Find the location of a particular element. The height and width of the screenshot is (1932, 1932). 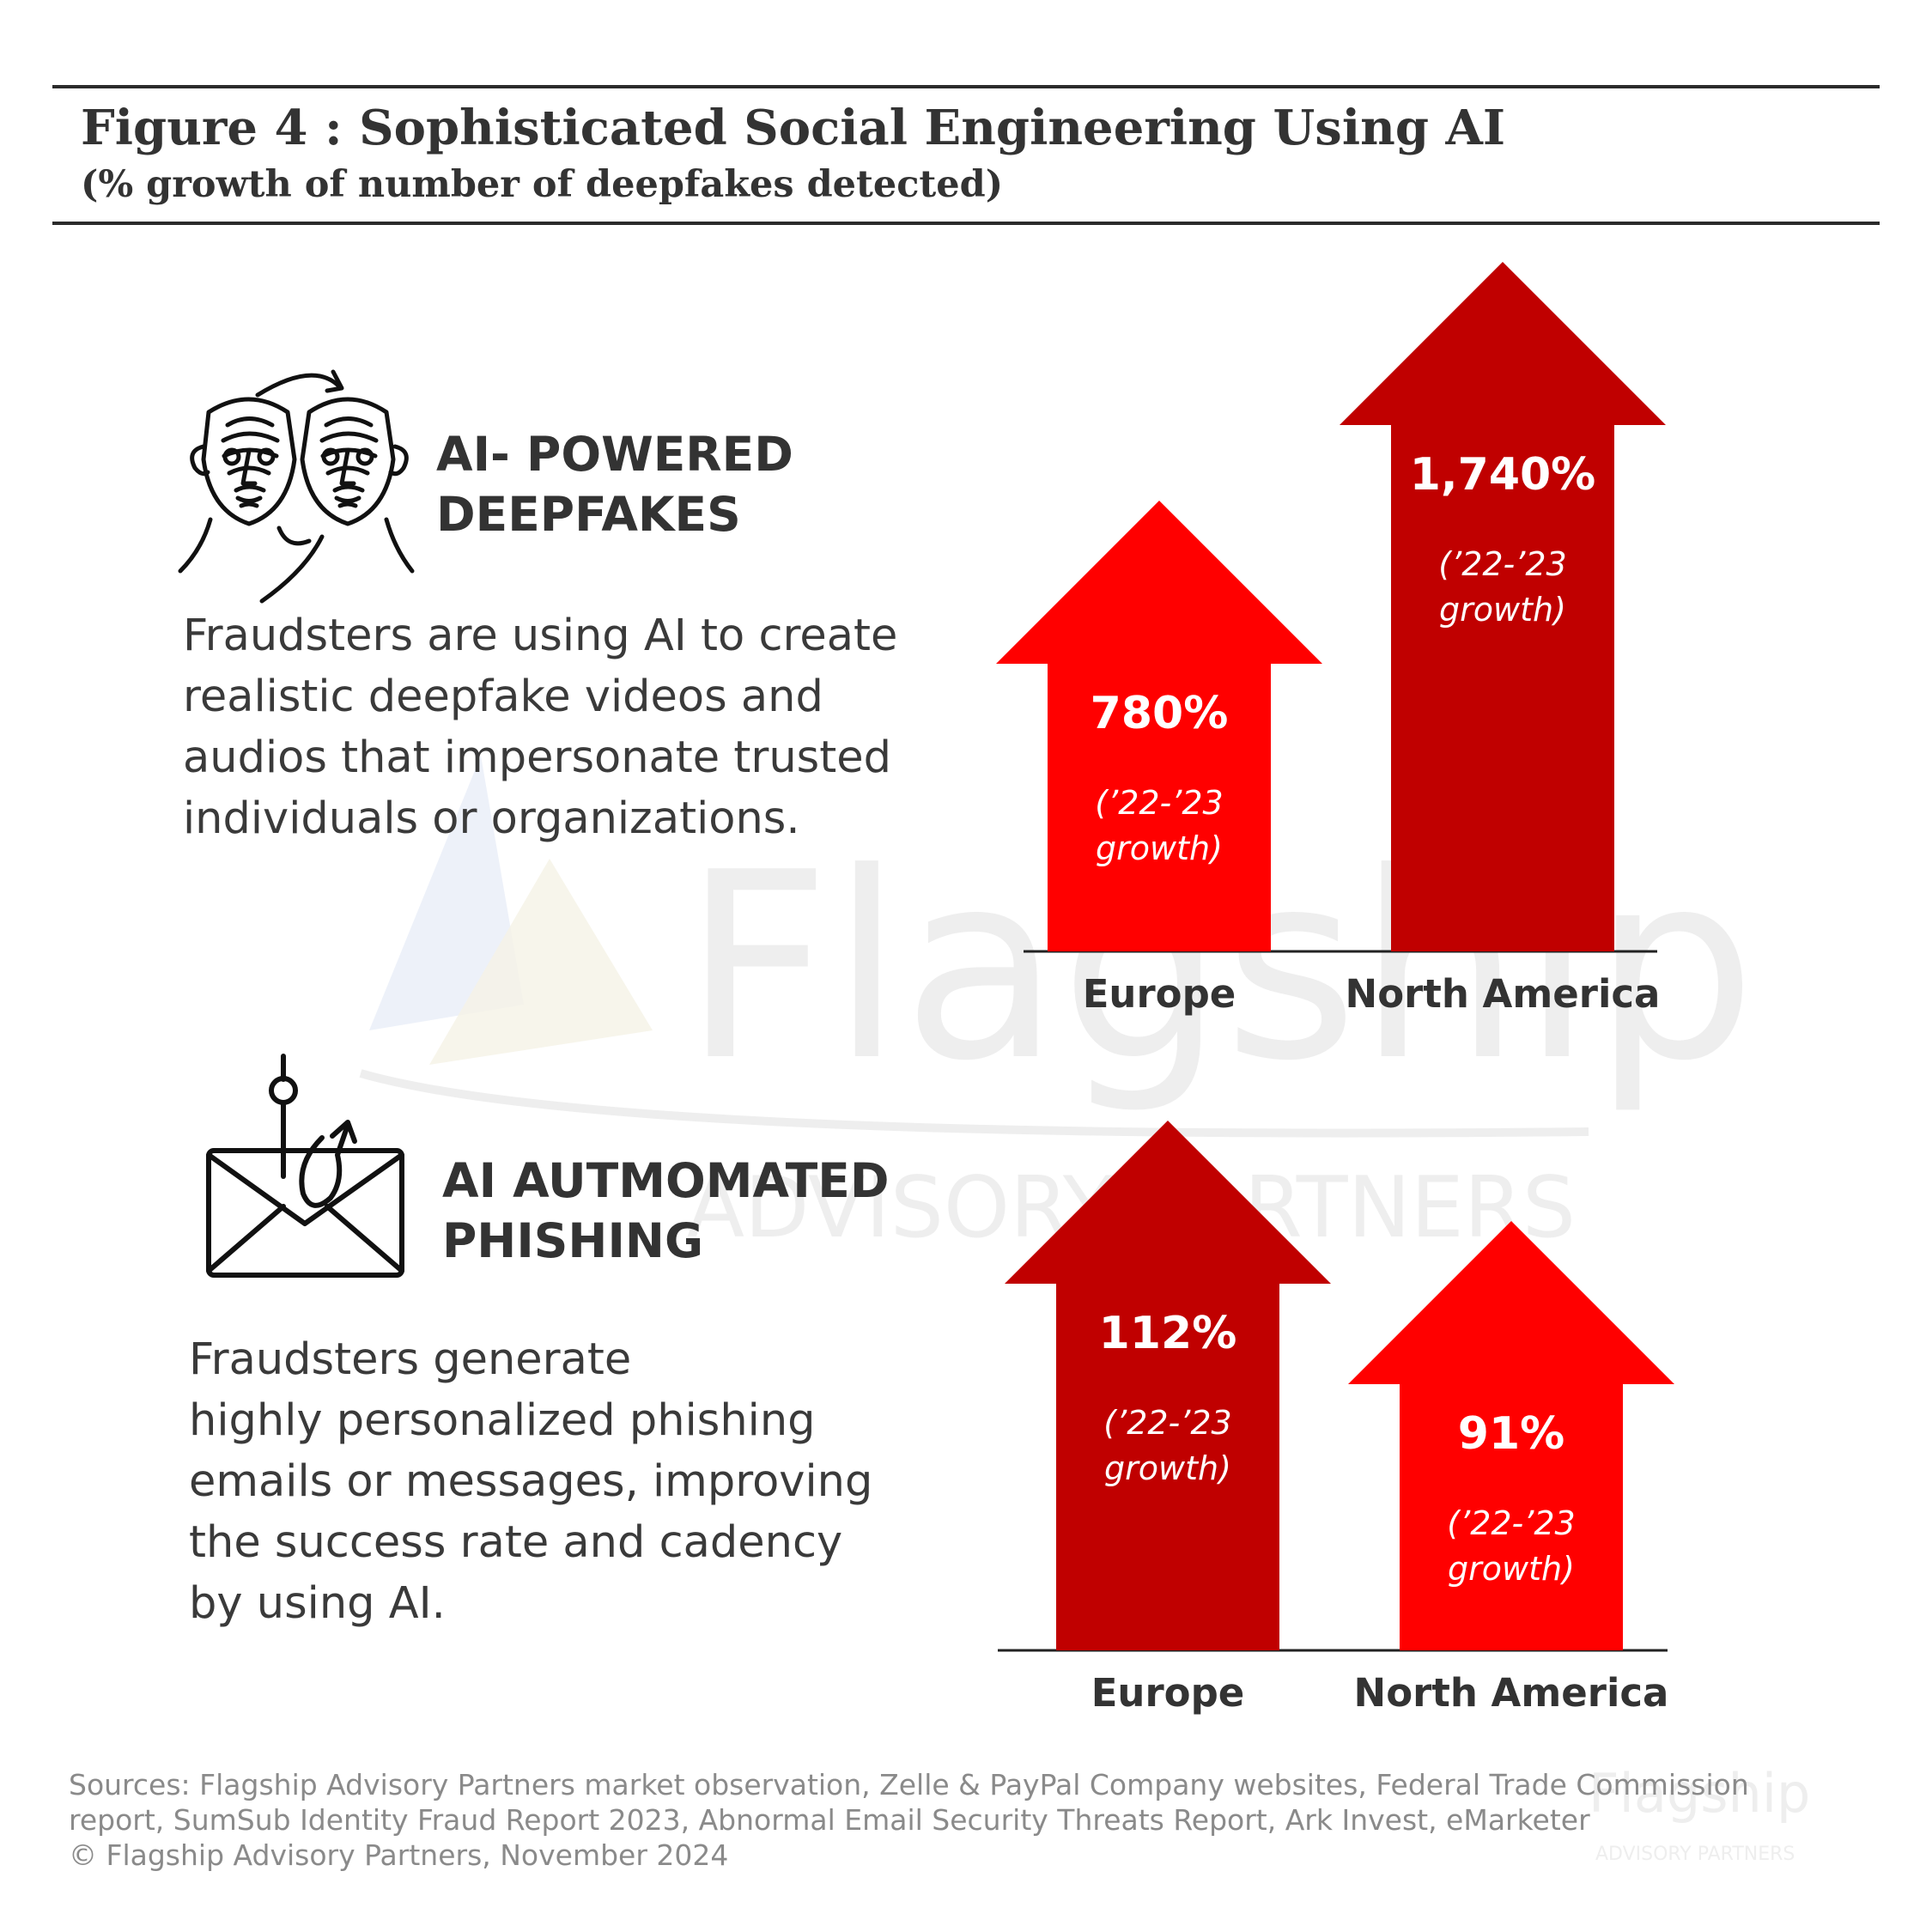

value-label: 91% is located at coordinates (1511, 1434).